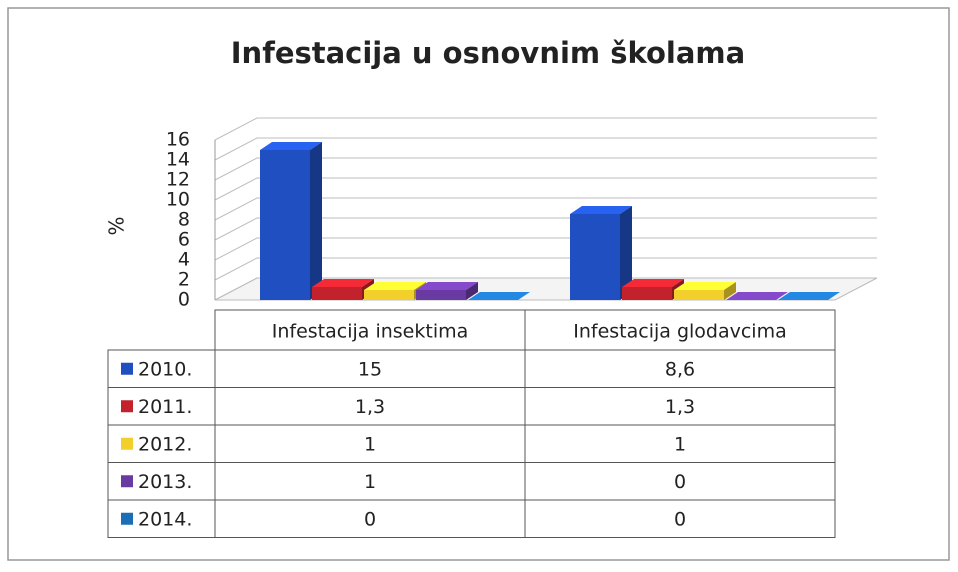 The height and width of the screenshot is (572, 958). I want to click on y-tick-label: 2, so click(184, 280).